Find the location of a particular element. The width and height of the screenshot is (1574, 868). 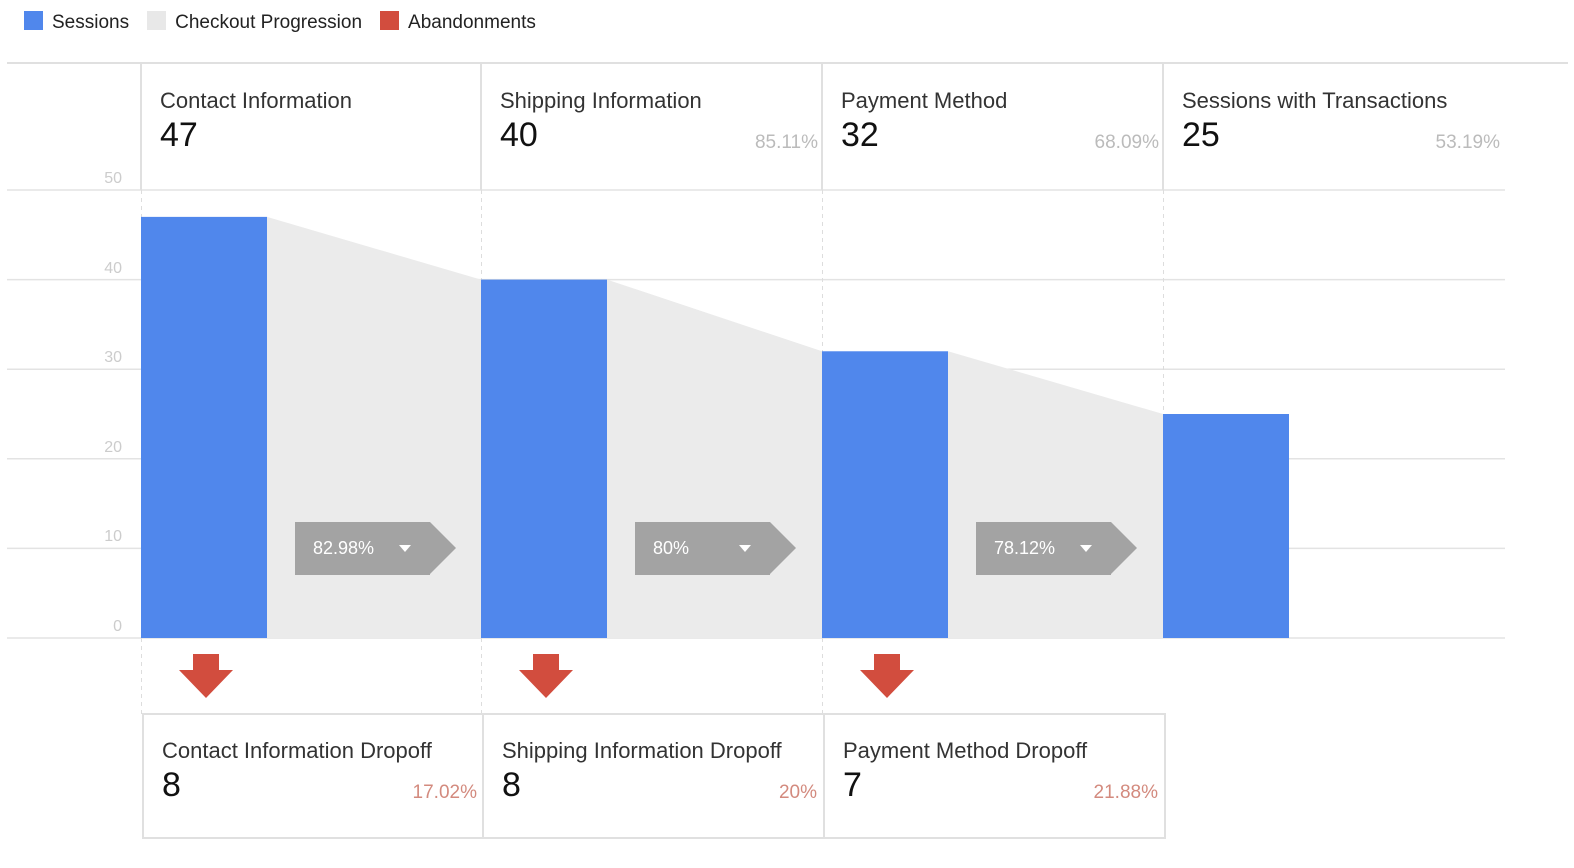

progression-rate: 80% is located at coordinates (671, 548).